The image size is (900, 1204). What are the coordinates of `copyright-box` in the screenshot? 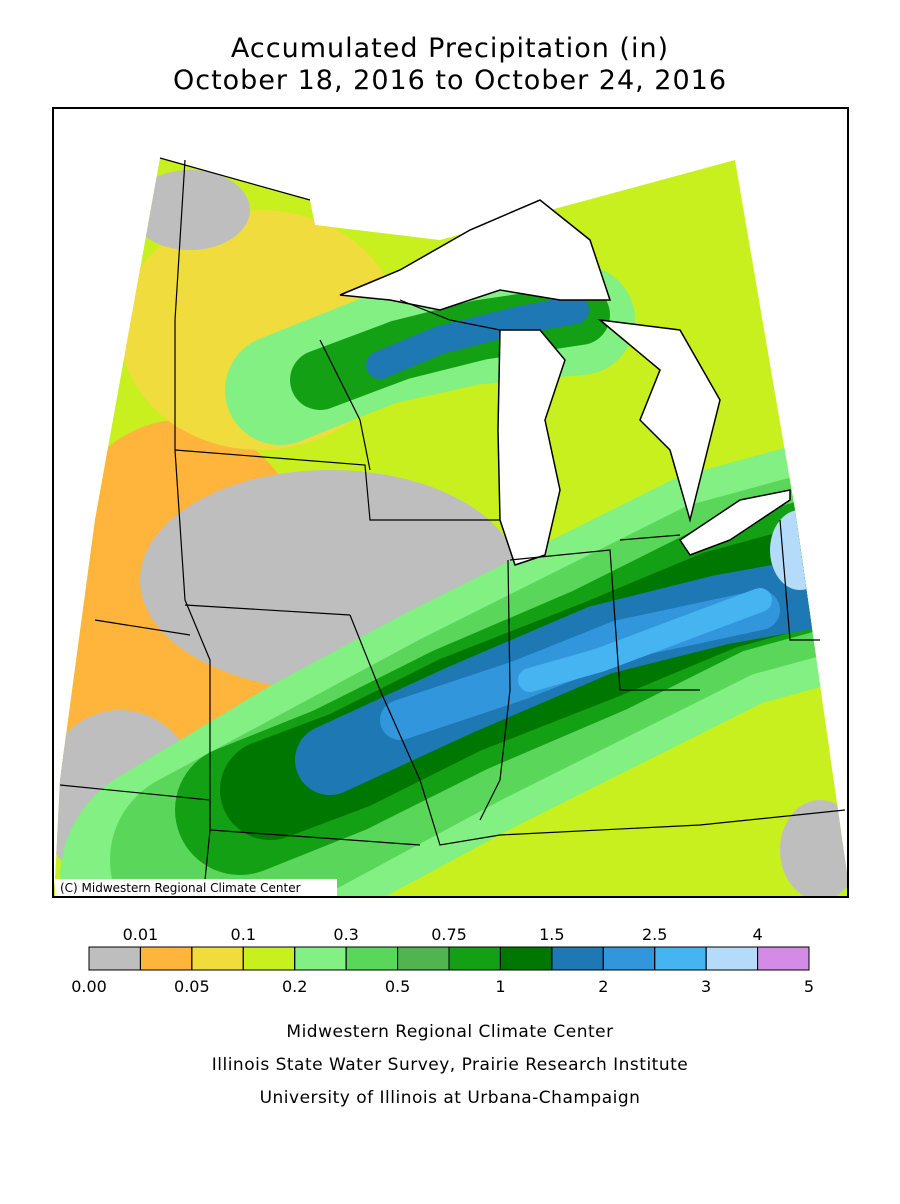 It's located at (196, 887).